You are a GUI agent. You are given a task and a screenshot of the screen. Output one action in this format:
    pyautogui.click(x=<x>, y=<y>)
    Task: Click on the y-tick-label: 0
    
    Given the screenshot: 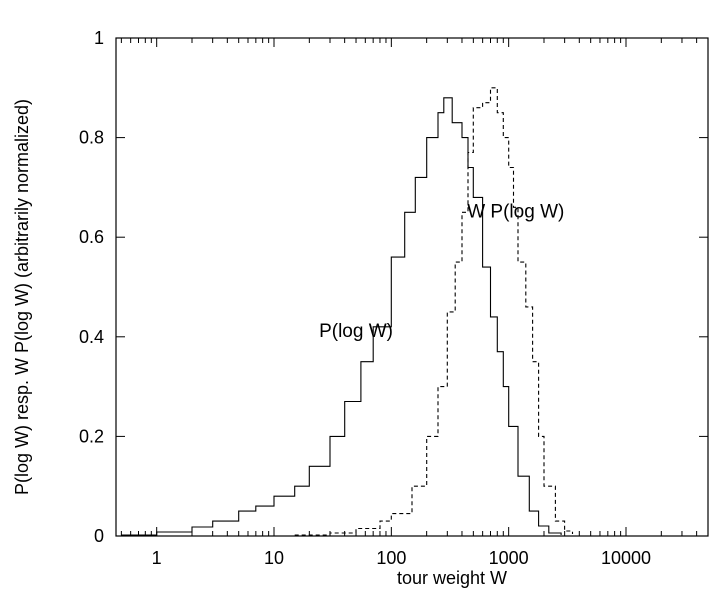 What is the action you would take?
    pyautogui.click(x=99, y=536)
    